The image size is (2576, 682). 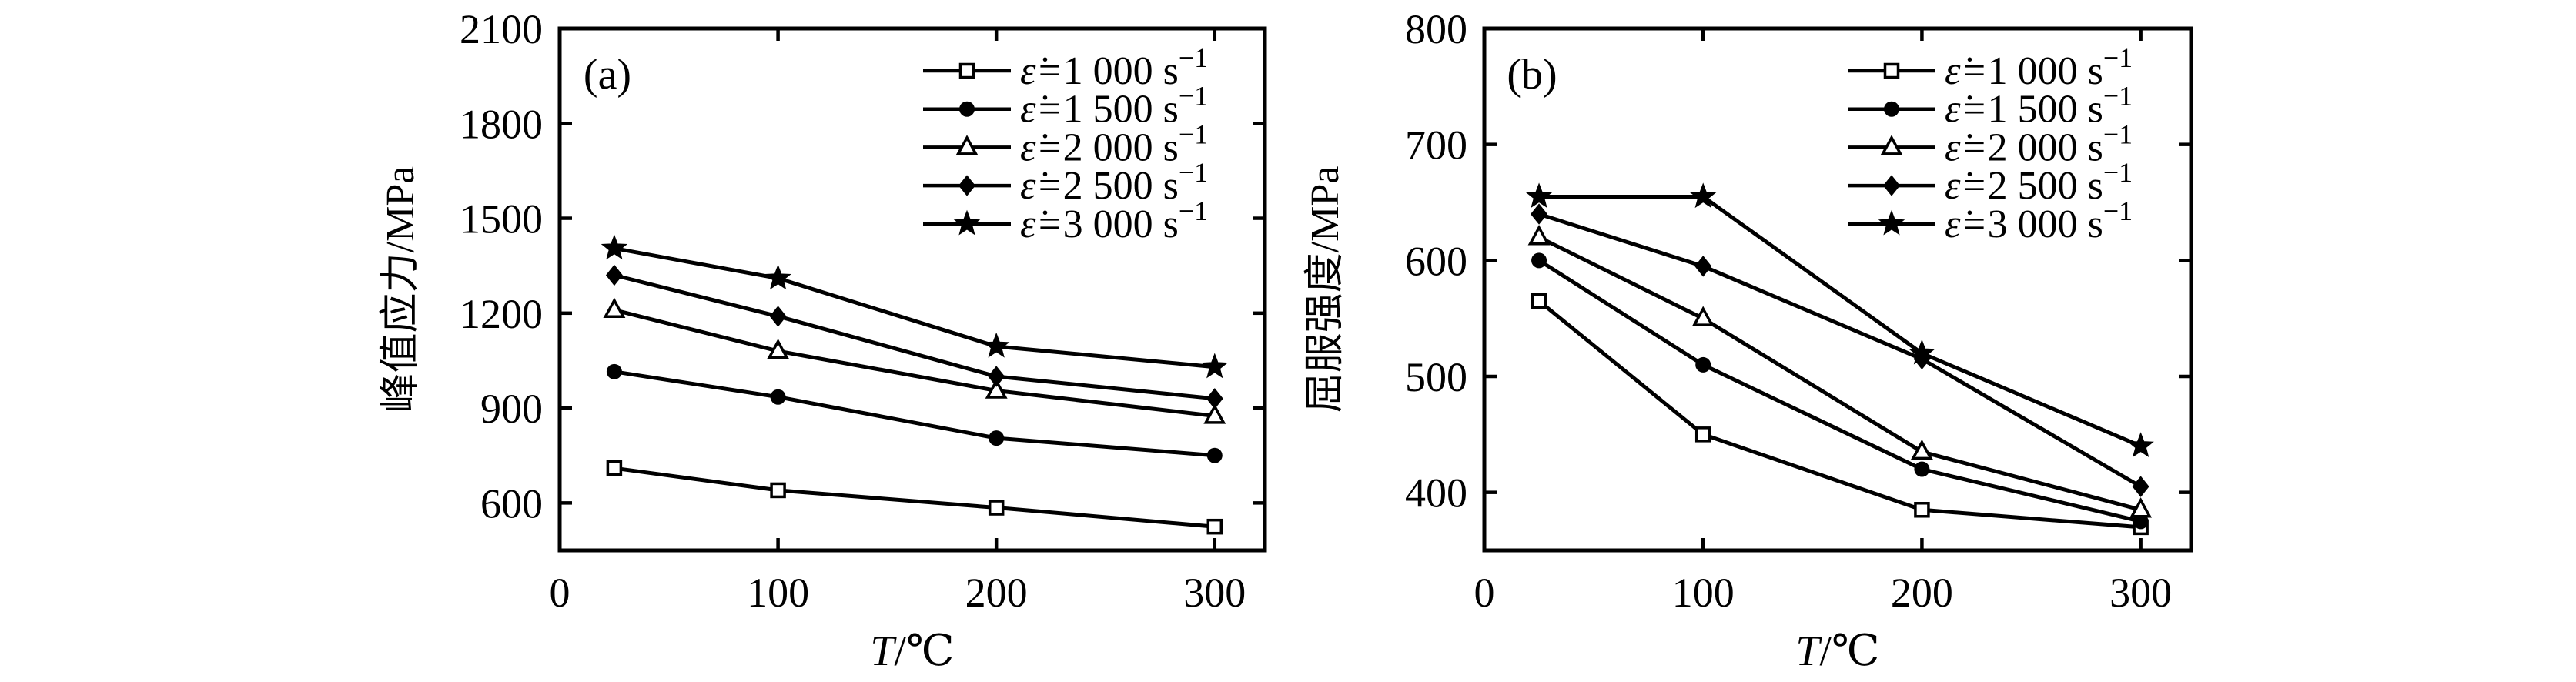 What do you see at coordinates (915, 497) in the screenshot?
I see `series-strain-rate-1000-a` at bounding box center [915, 497].